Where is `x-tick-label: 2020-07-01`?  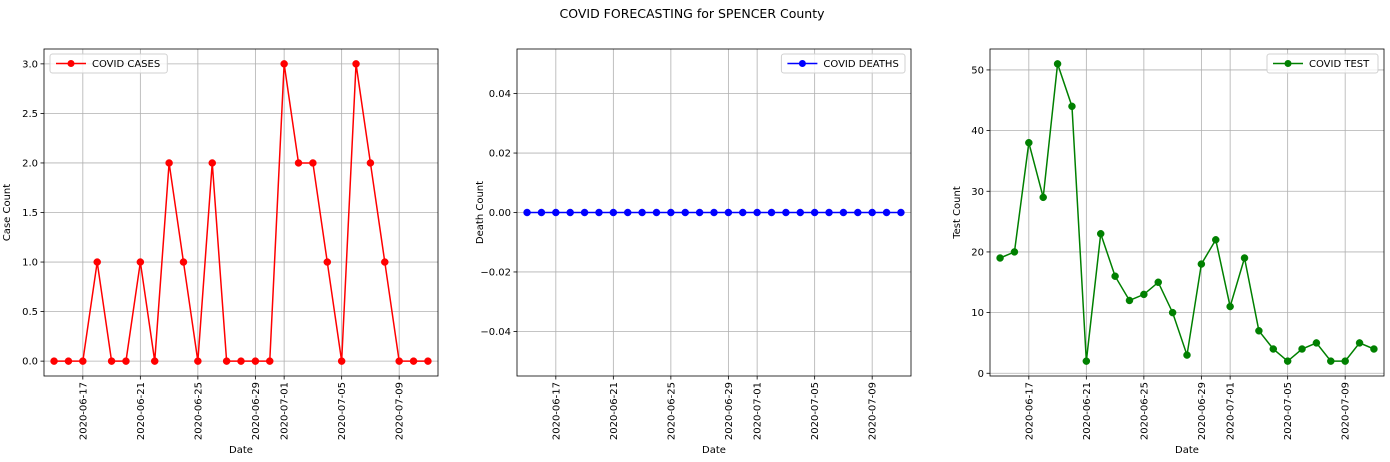 x-tick-label: 2020-07-01 is located at coordinates (285, 411).